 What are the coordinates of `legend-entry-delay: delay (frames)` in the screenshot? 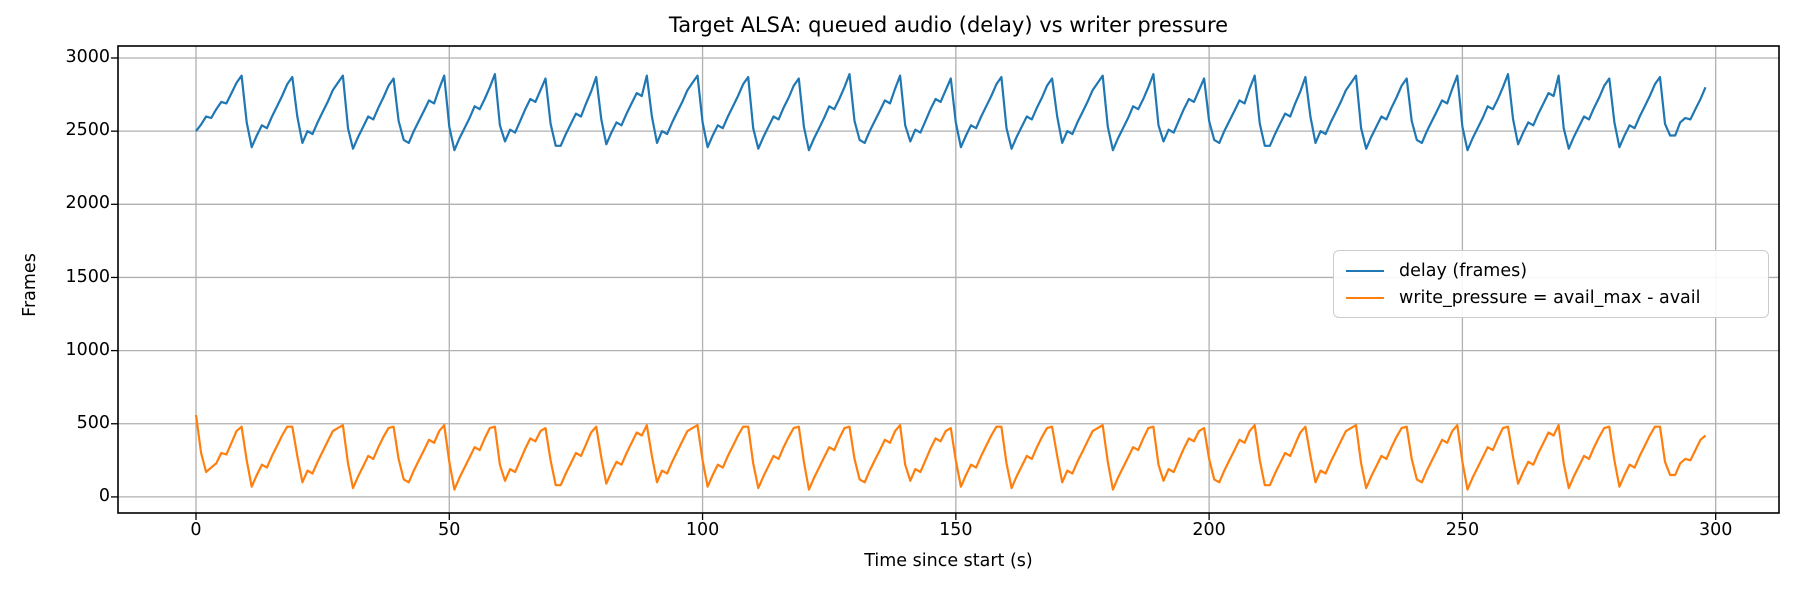 It's located at (1551, 270).